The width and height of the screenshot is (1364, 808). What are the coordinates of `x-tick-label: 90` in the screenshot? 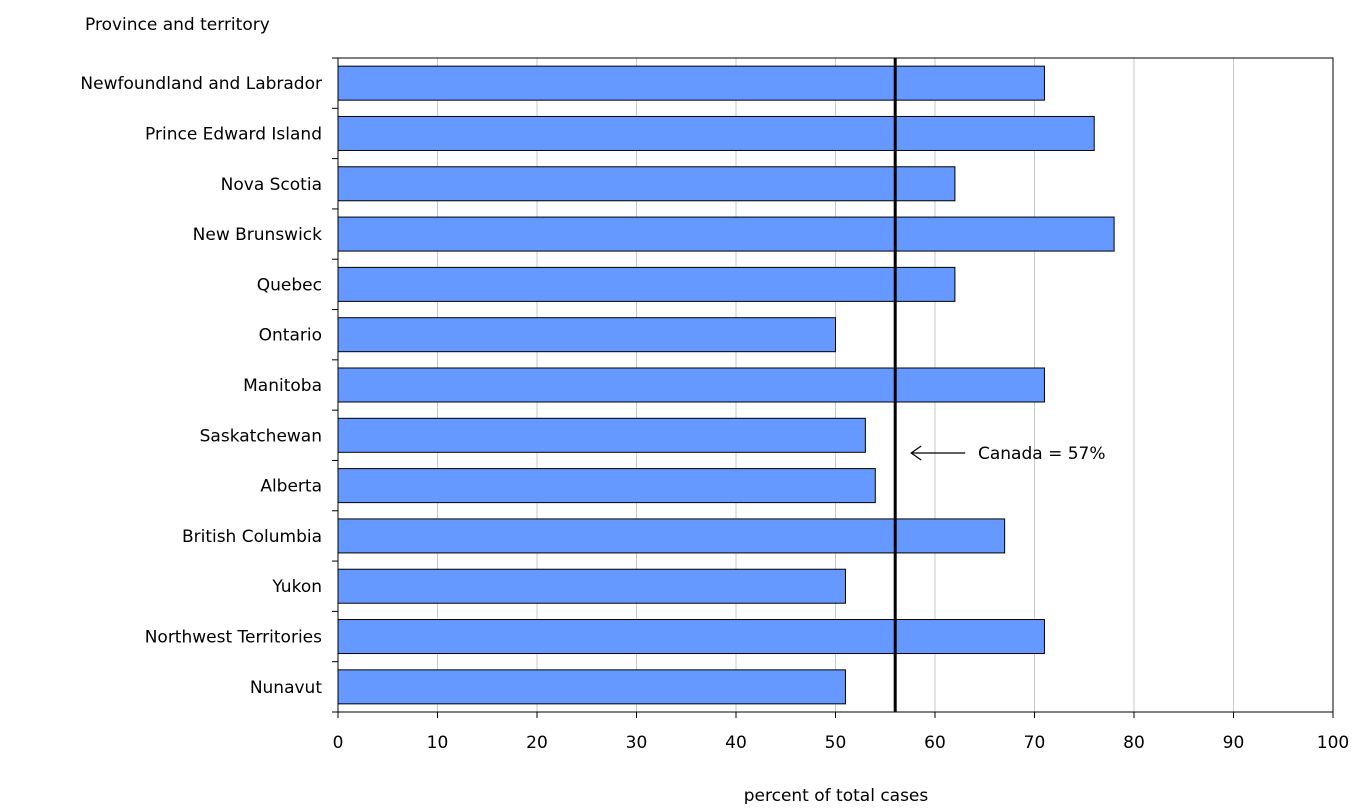 It's located at (1234, 743).